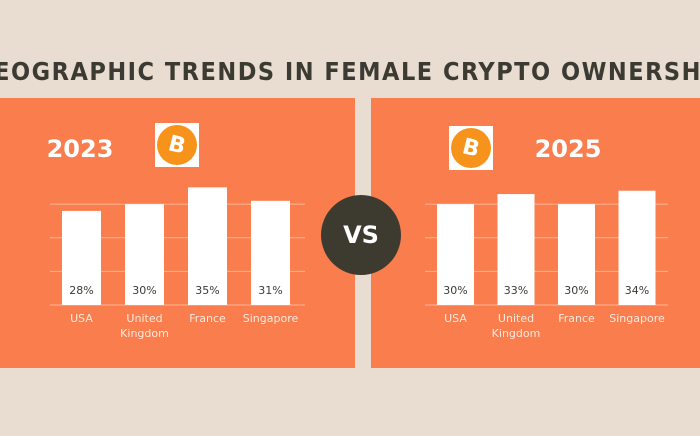 Image resolution: width=700 pixels, height=436 pixels. What do you see at coordinates (270, 290) in the screenshot?
I see `value-label: 31%` at bounding box center [270, 290].